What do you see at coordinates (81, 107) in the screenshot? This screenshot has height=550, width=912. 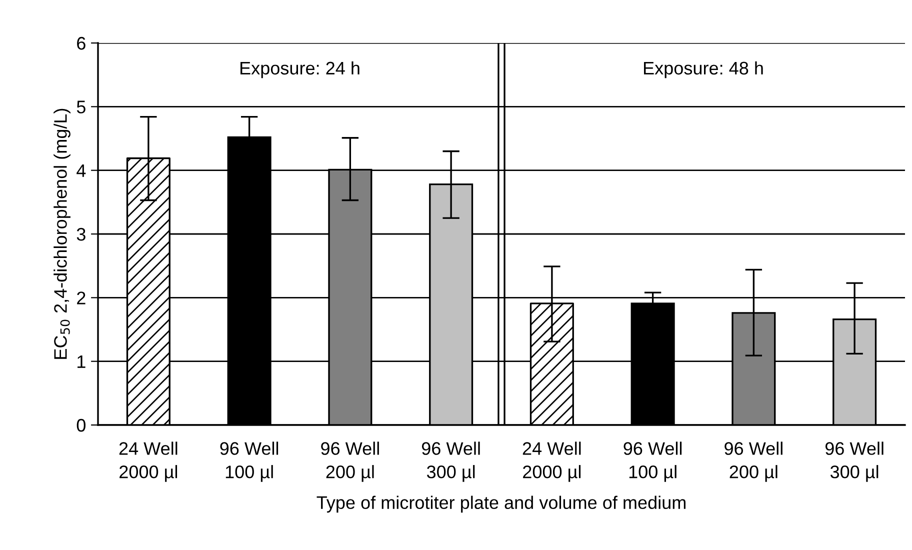 I see `y-tick-label: 5` at bounding box center [81, 107].